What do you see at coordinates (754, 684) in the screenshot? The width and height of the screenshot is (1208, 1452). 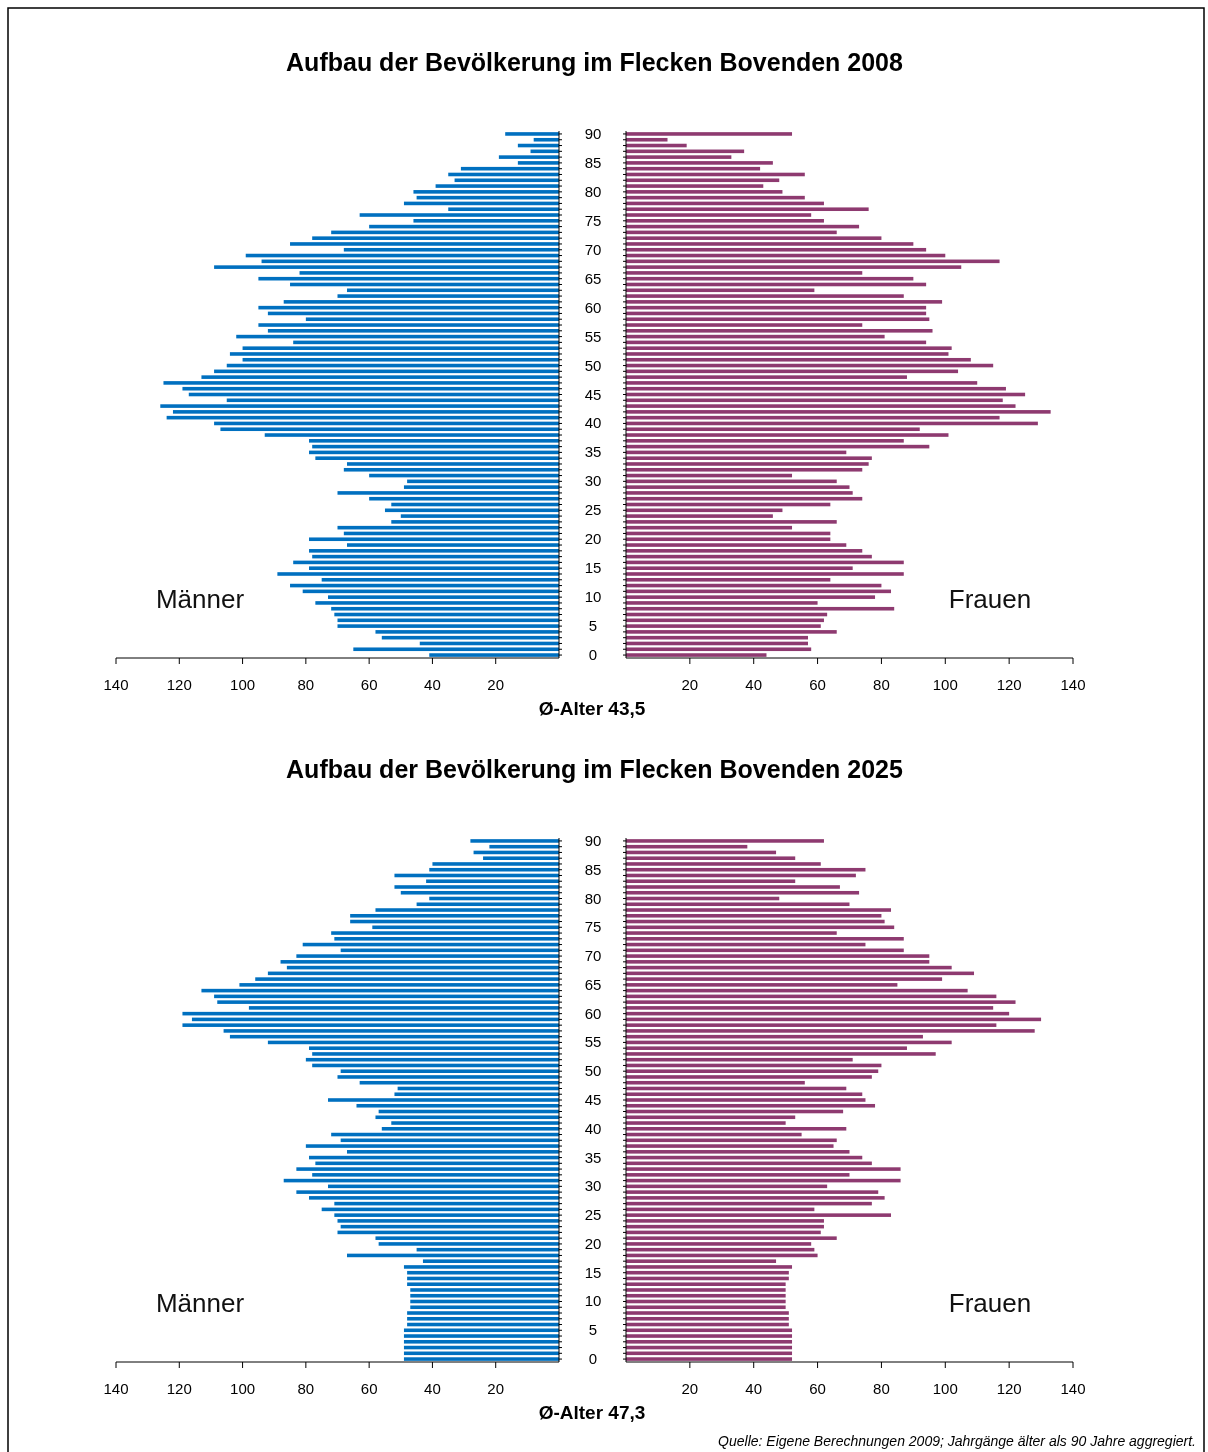 I see `x-tick-label: 40` at bounding box center [754, 684].